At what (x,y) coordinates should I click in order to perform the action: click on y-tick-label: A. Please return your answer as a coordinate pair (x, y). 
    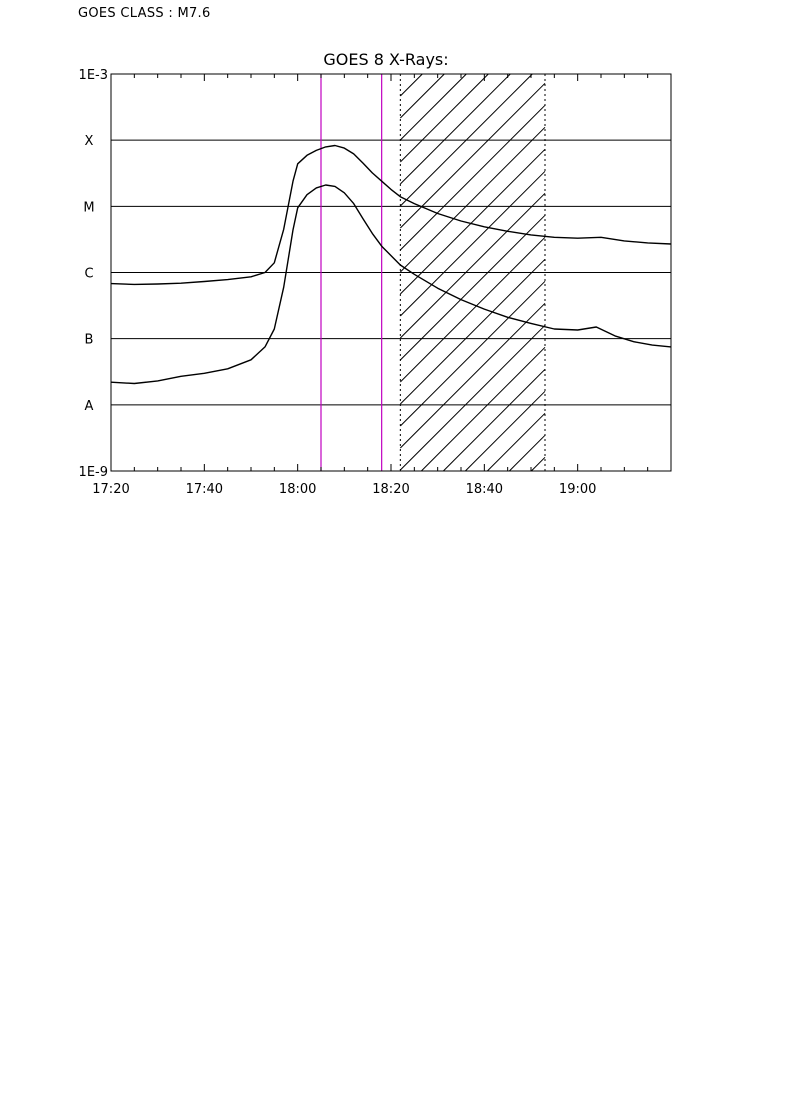
    Looking at the image, I should click on (89, 406).